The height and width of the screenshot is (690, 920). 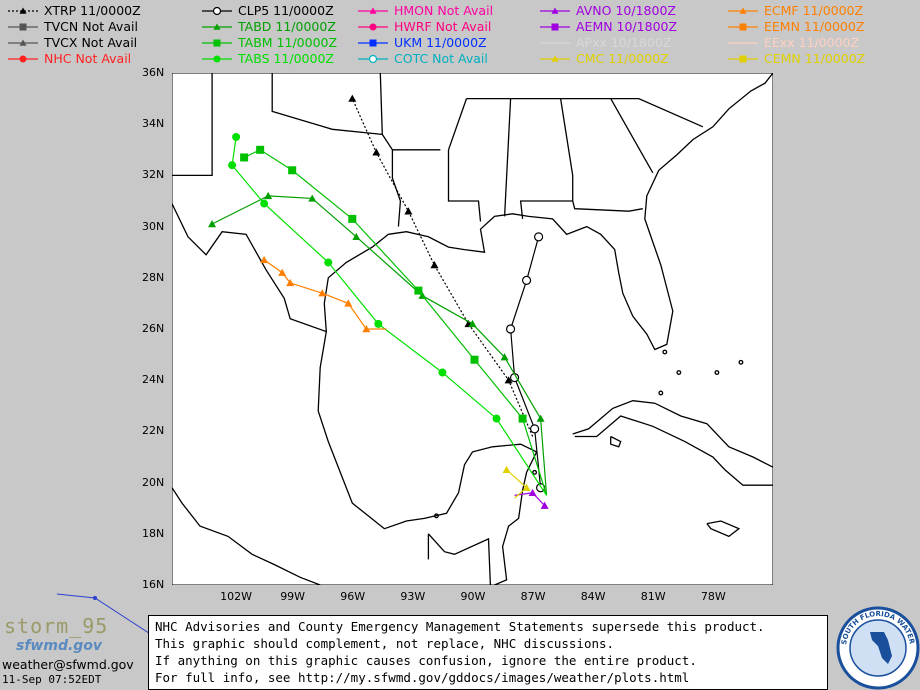 What do you see at coordinates (153, 328) in the screenshot?
I see `latitude-tick: 26N` at bounding box center [153, 328].